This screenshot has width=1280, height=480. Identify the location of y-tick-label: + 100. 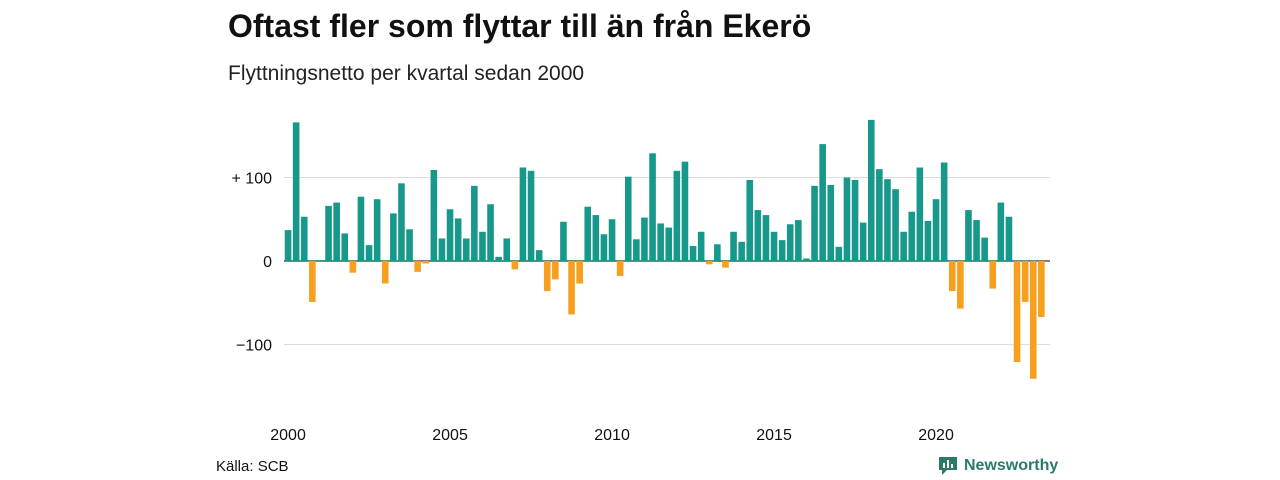
(252, 179).